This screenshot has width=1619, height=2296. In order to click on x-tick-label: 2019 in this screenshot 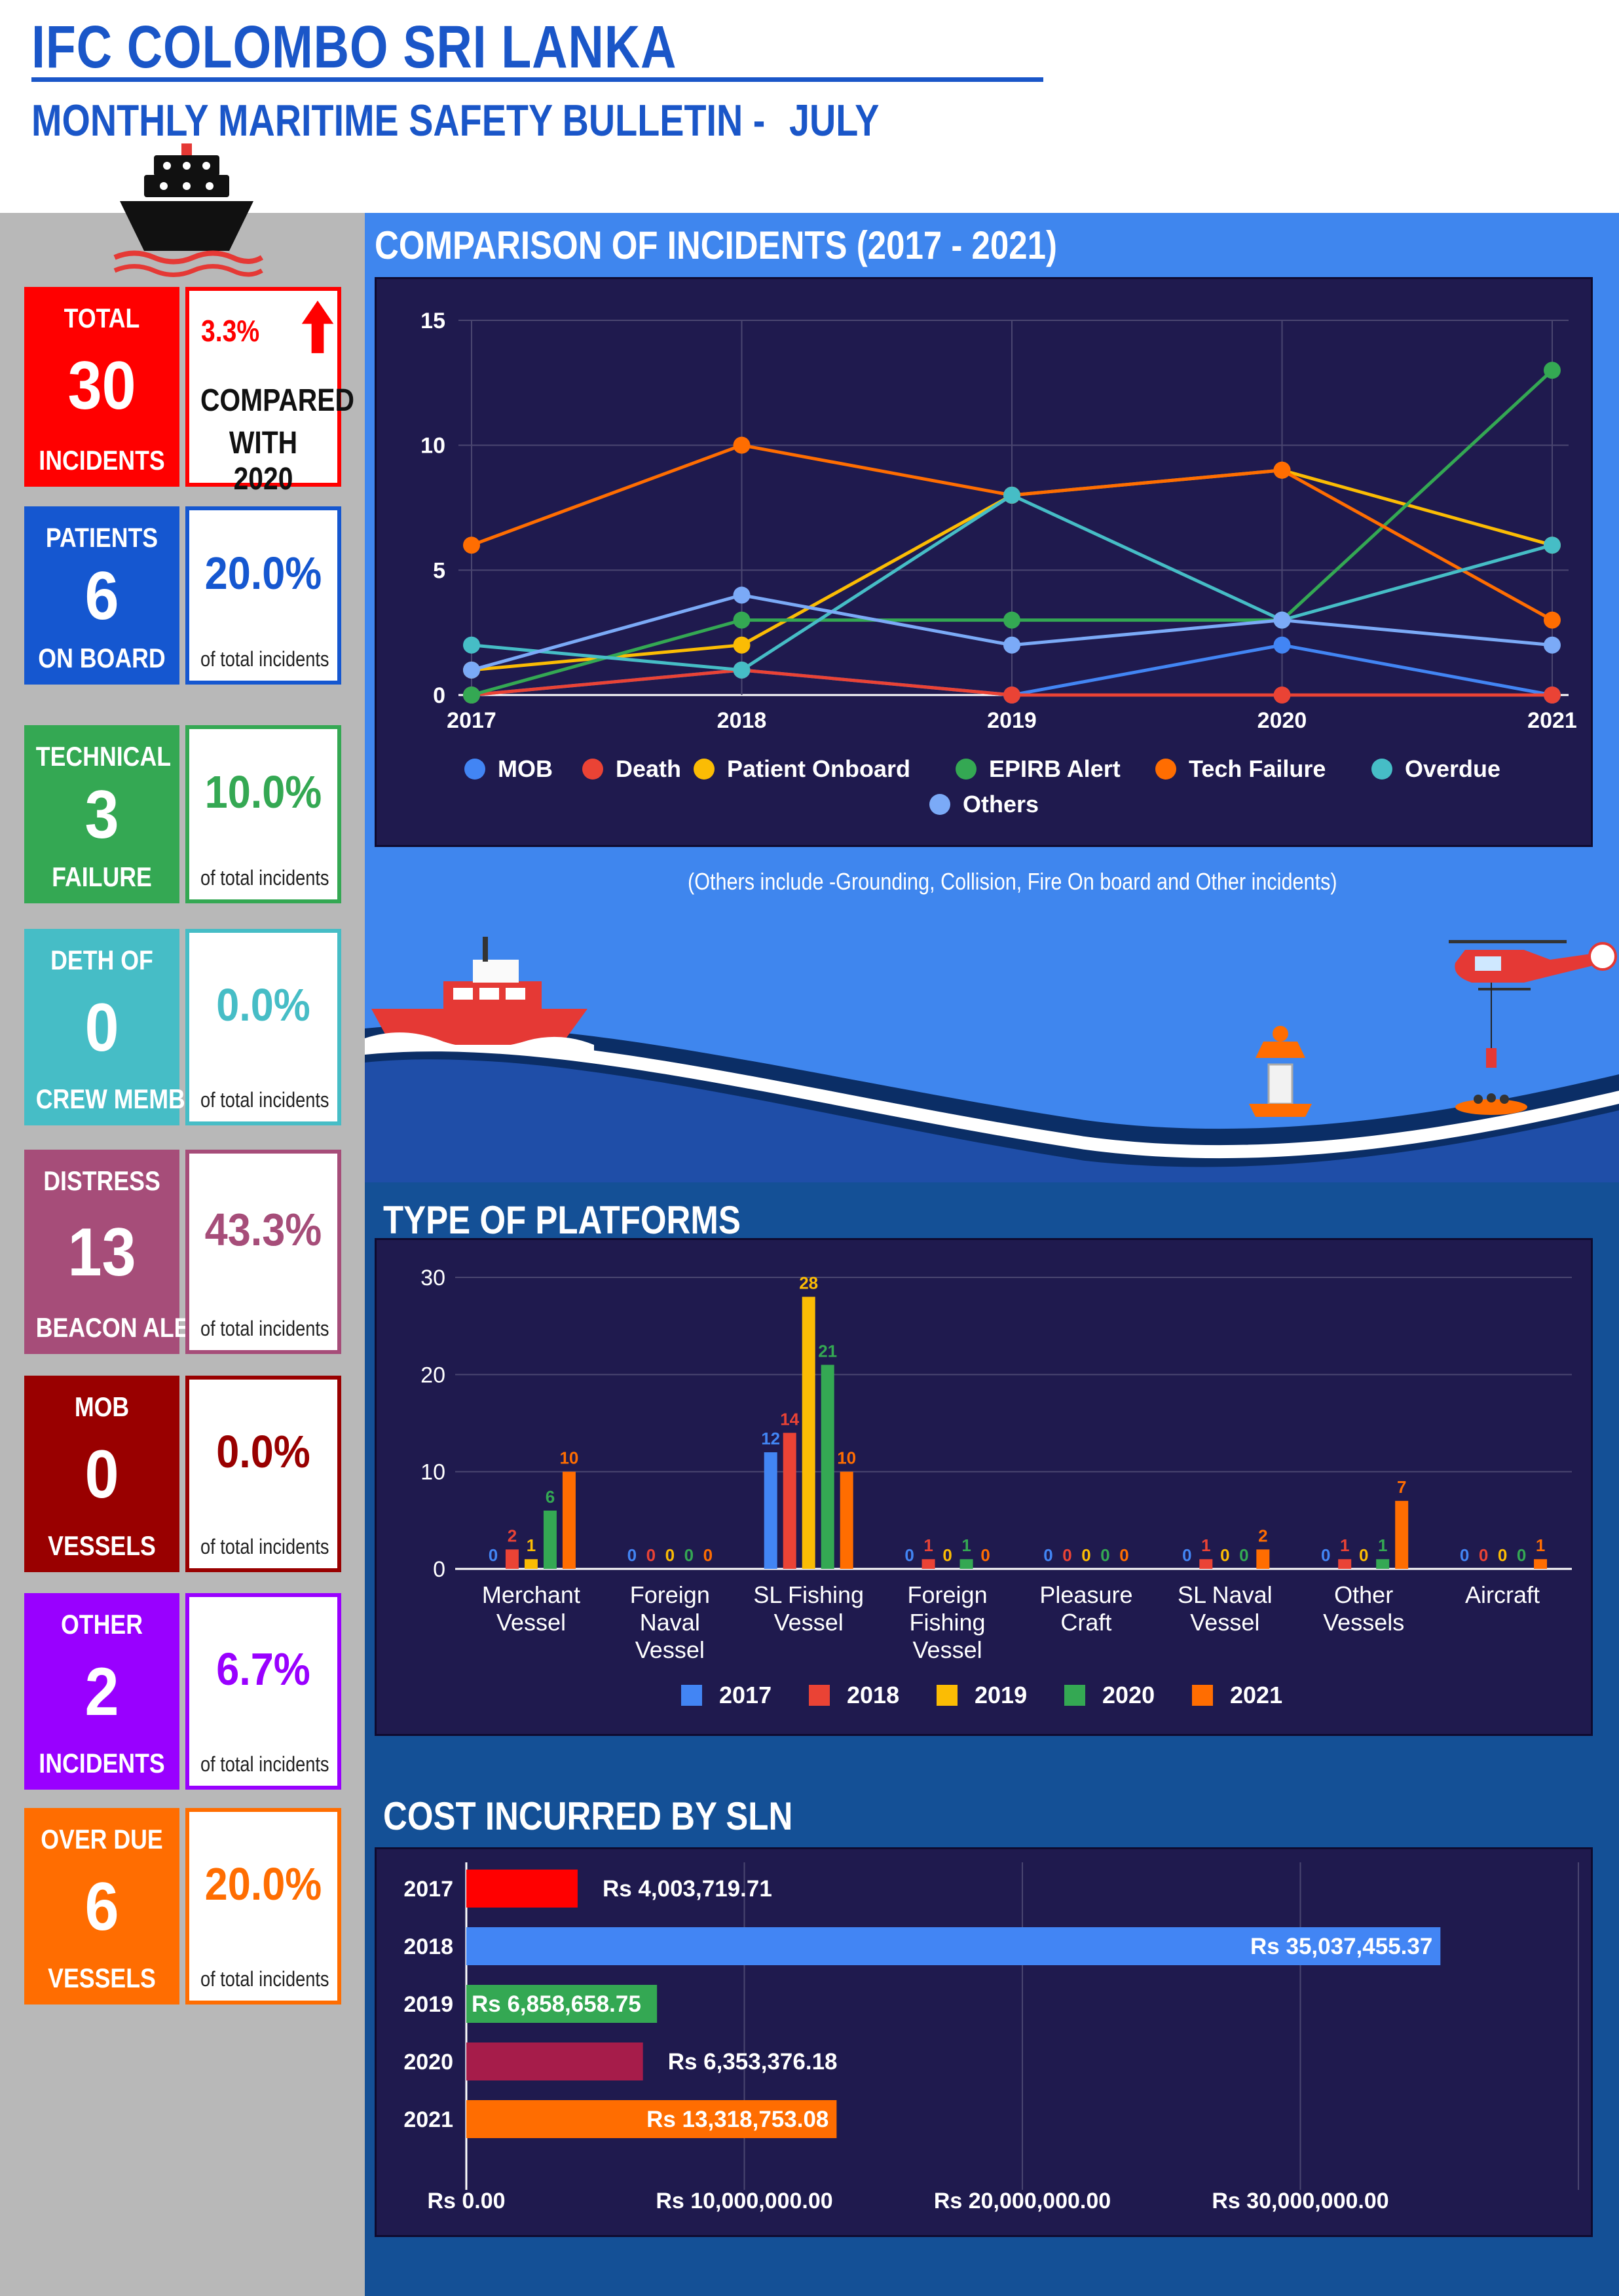, I will do `click(1012, 720)`.